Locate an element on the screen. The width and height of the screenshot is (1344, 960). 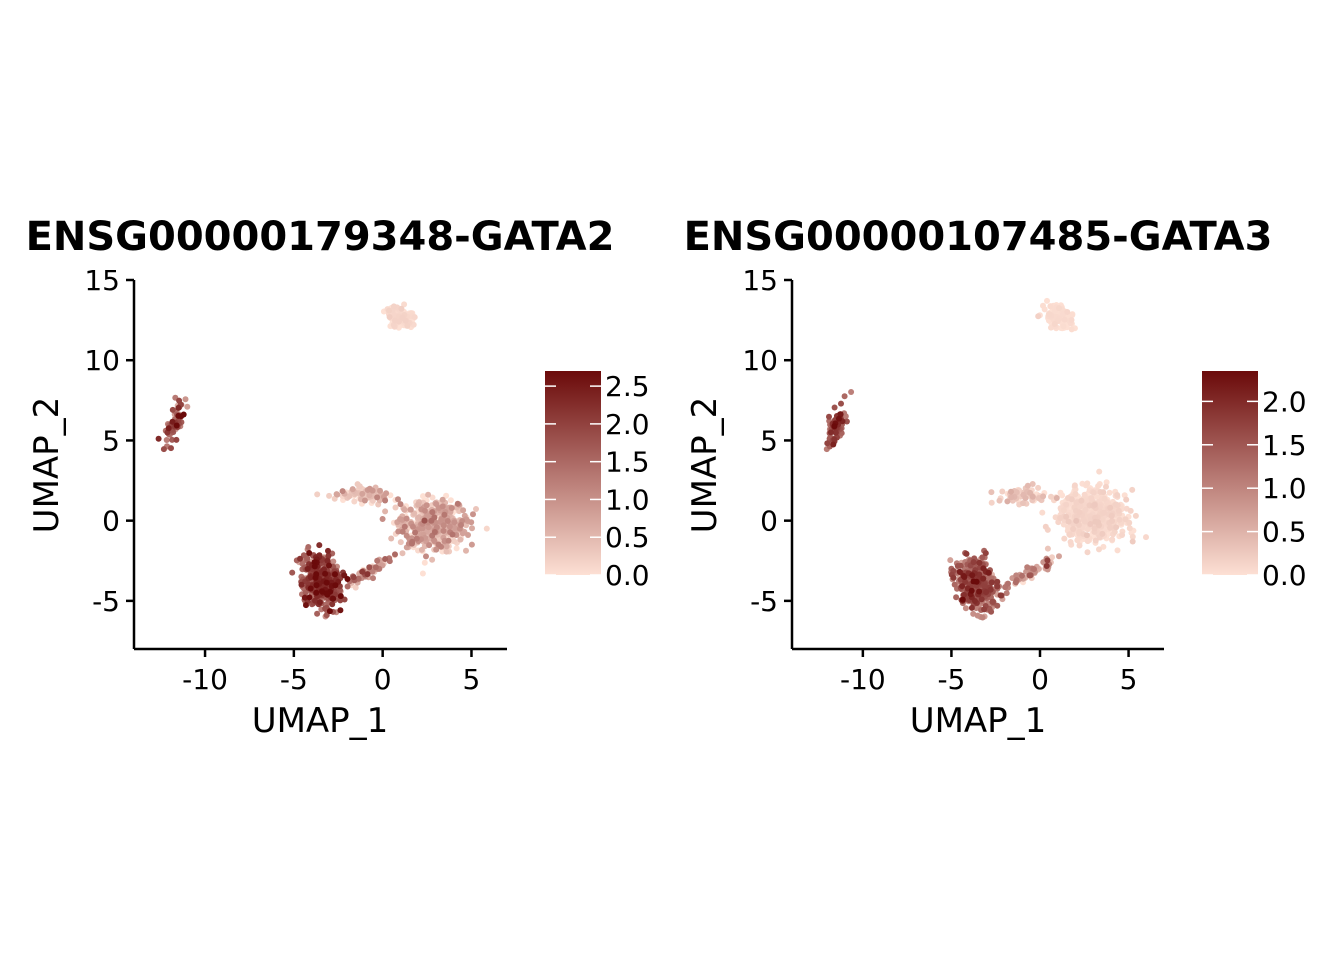
axes: -10 -5 0 5 -5 0 5 10 15 is located at coordinates (953, 480).